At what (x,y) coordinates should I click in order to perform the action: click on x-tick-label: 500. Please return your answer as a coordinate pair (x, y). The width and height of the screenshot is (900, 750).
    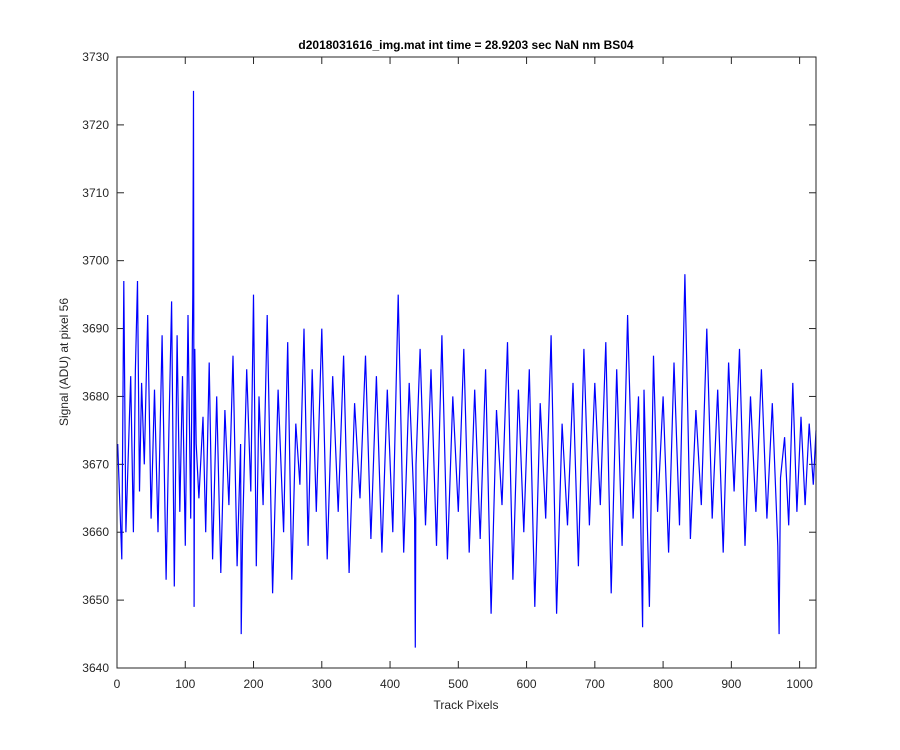
    Looking at the image, I should click on (458, 684).